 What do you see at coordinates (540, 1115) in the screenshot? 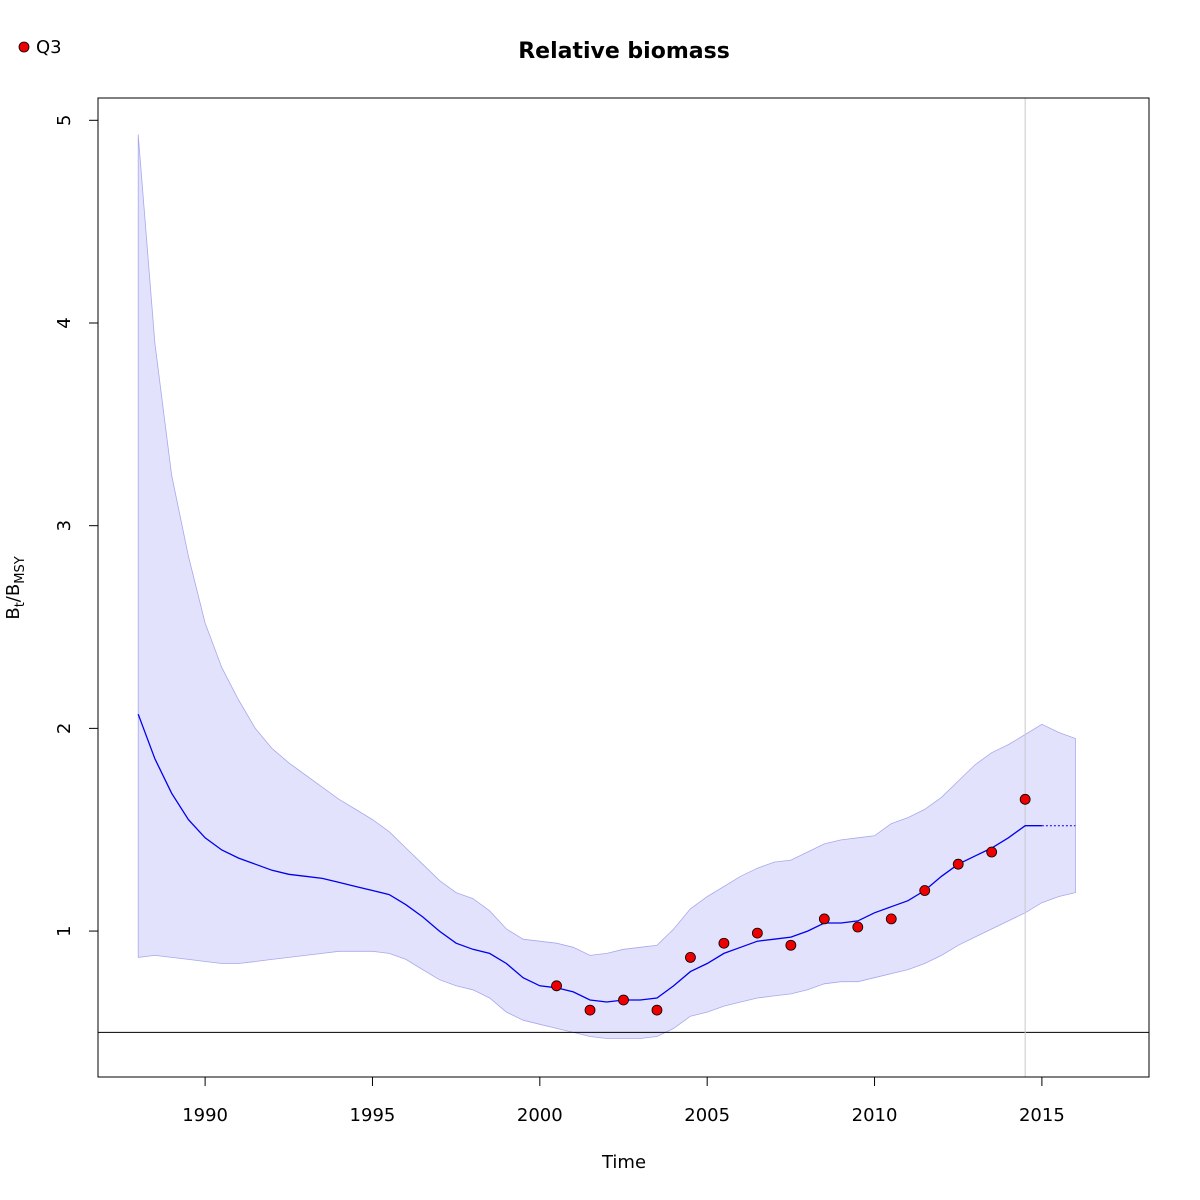
I see `x-tick-label: 2000` at bounding box center [540, 1115].